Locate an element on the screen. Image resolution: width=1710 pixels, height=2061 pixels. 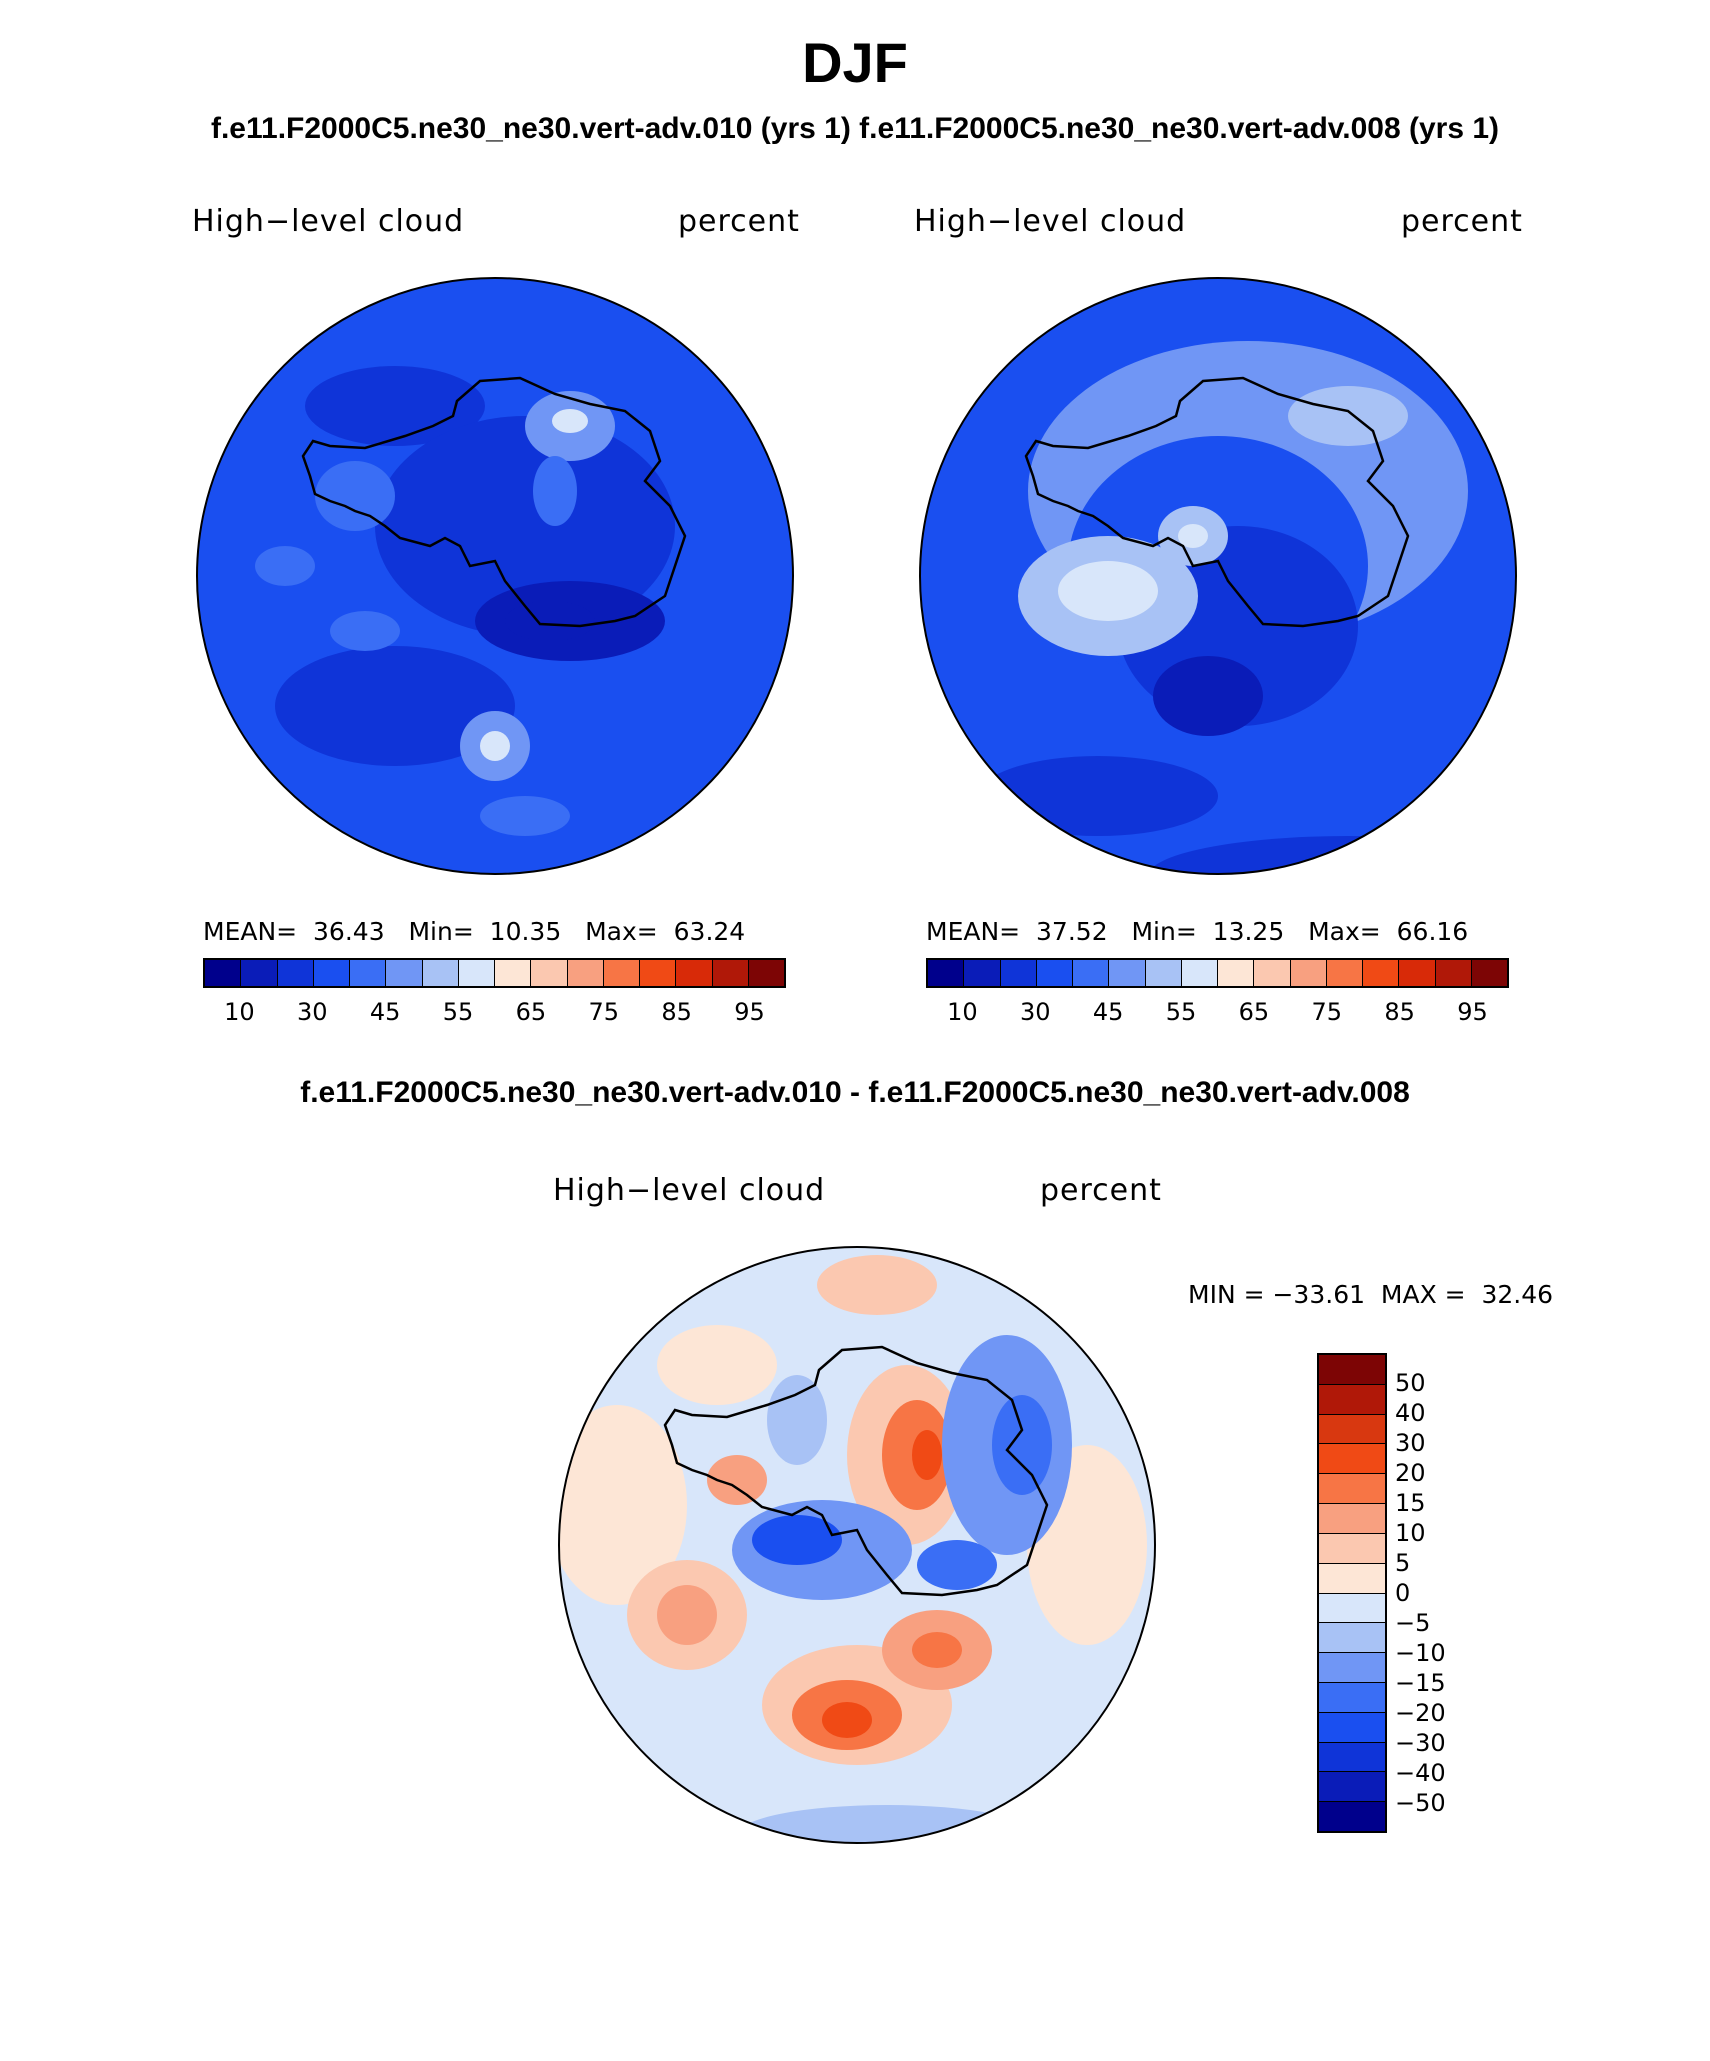
panel1-min-value: 10.35 is located at coordinates (525, 931).